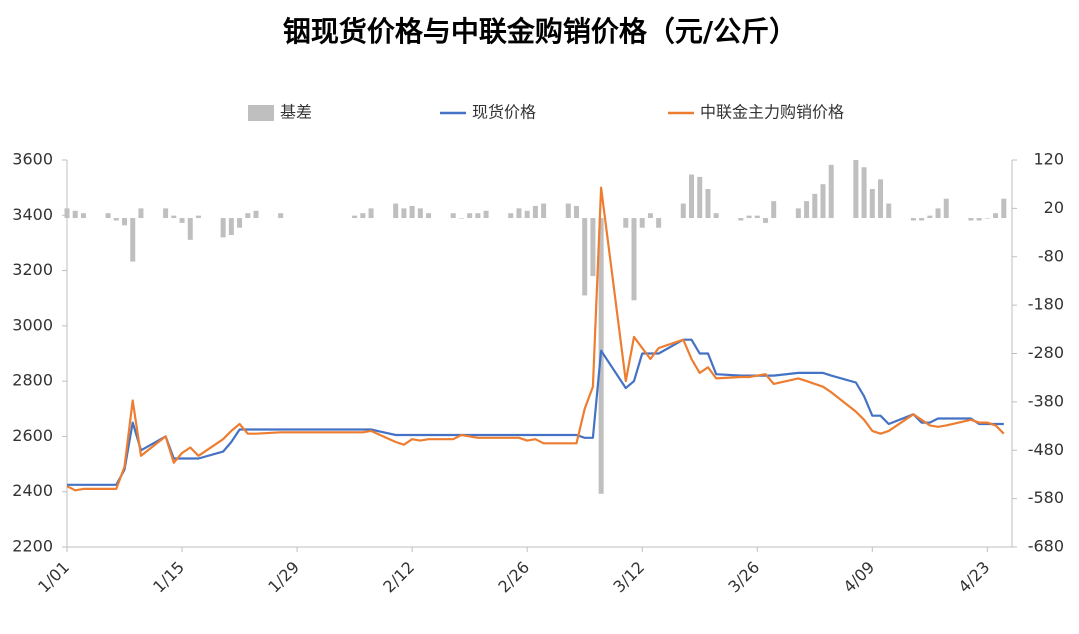 The image size is (1079, 634). I want to click on y2-tick-label: -180, so click(1046, 304).